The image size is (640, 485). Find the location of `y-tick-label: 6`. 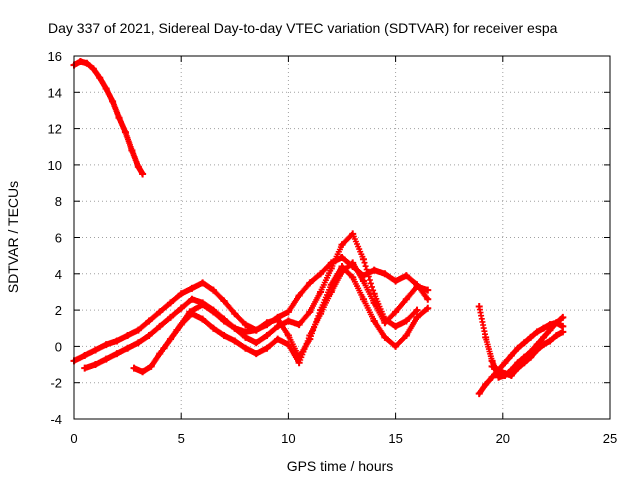

y-tick-label: 6 is located at coordinates (58, 238).